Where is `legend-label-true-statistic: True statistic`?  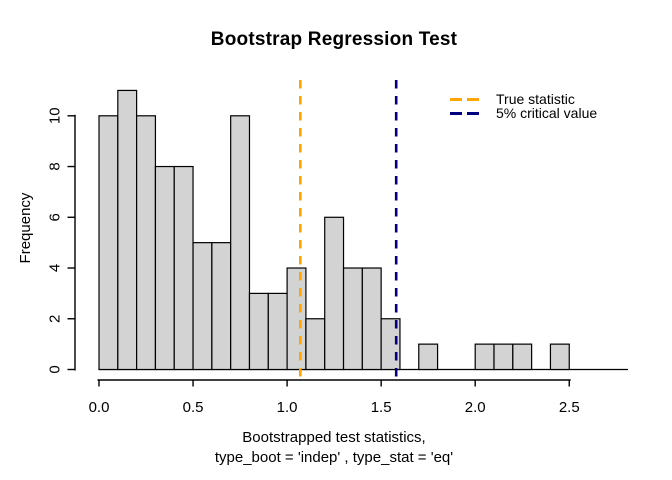 legend-label-true-statistic: True statistic is located at coordinates (535, 99).